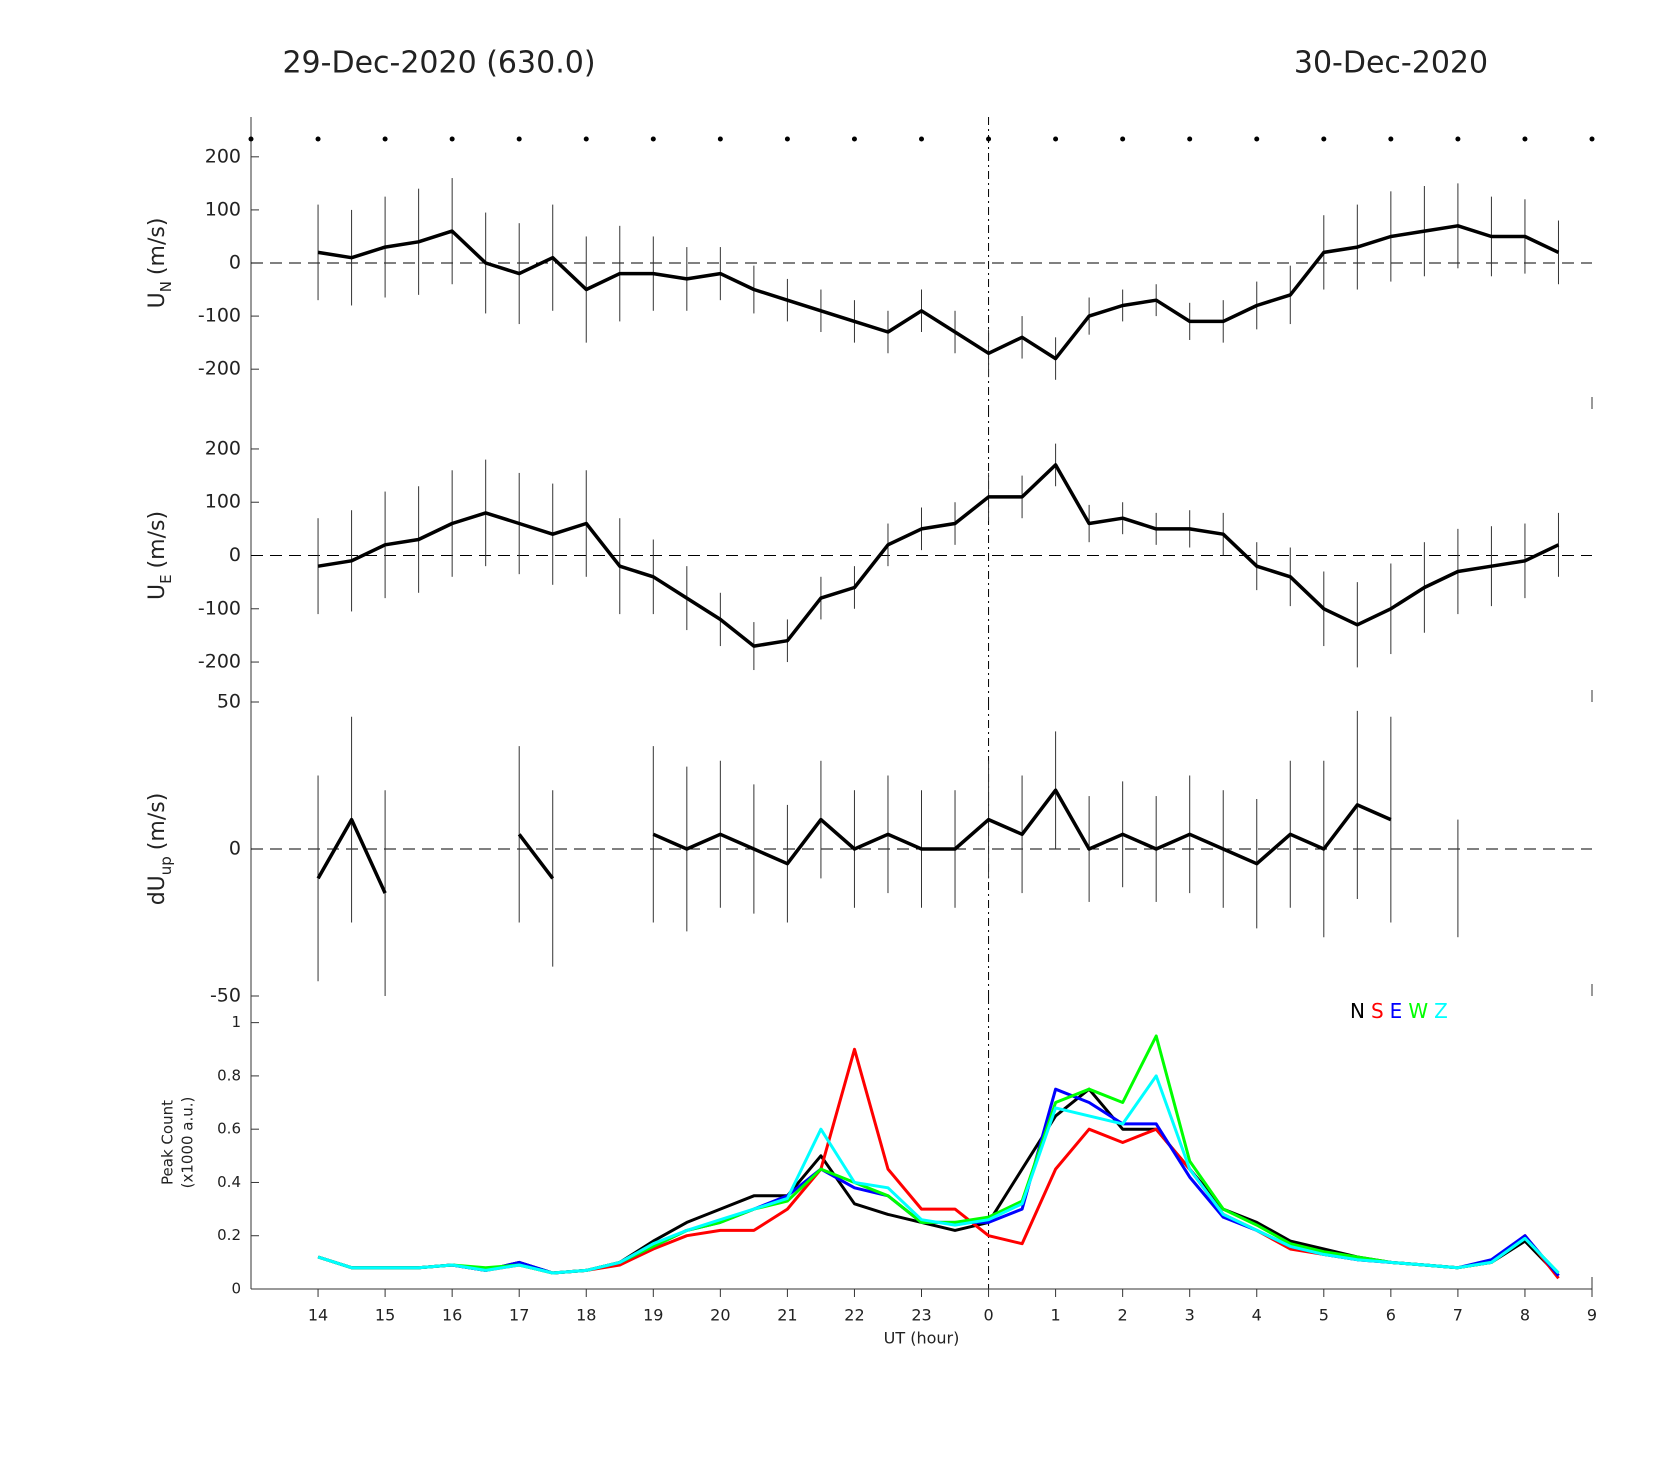 This screenshot has height=1462, width=1667. Describe the element at coordinates (188, 1143) in the screenshot. I see `y-label: (x1000 a.u.)` at that location.